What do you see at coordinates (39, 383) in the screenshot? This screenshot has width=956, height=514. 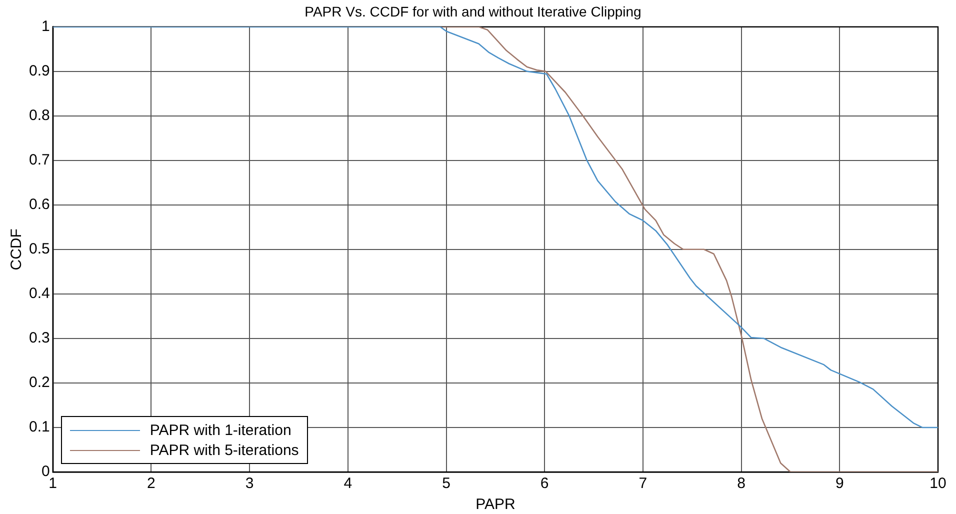 I see `y-tick-label: 0.2` at bounding box center [39, 383].